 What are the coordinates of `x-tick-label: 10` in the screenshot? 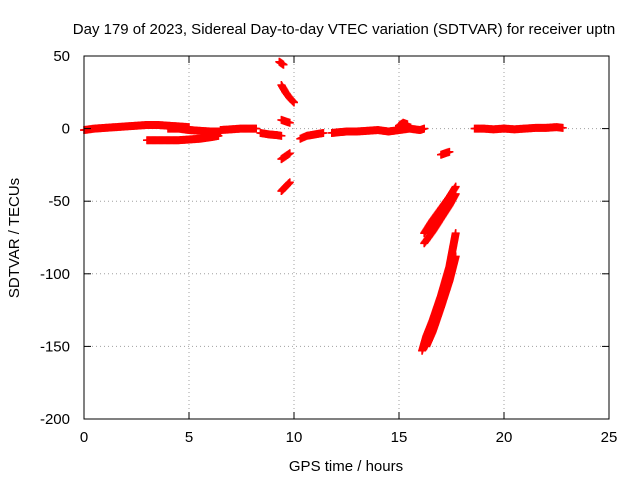 It's located at (294, 437).